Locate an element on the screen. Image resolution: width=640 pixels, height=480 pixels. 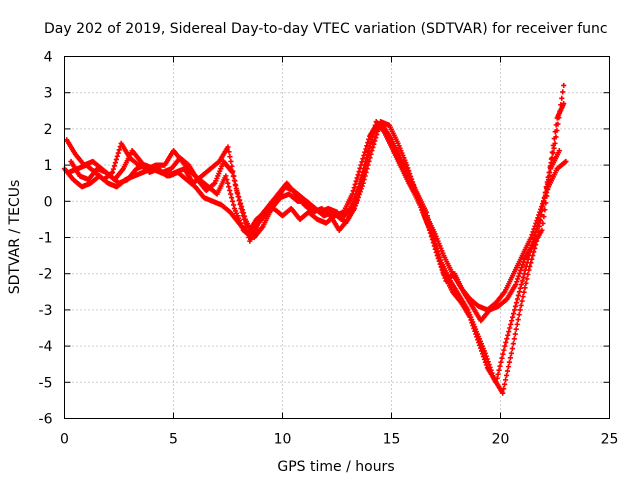
x-axis-label: GPS time / hours is located at coordinates (335, 467).